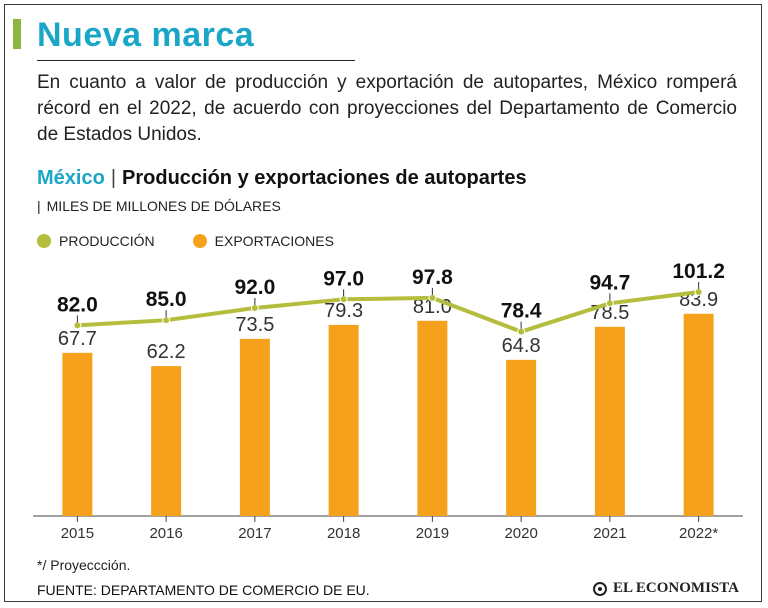 Image resolution: width=768 pixels, height=608 pixels. Describe the element at coordinates (600, 588) in the screenshot. I see `brand-logo-icon` at that location.